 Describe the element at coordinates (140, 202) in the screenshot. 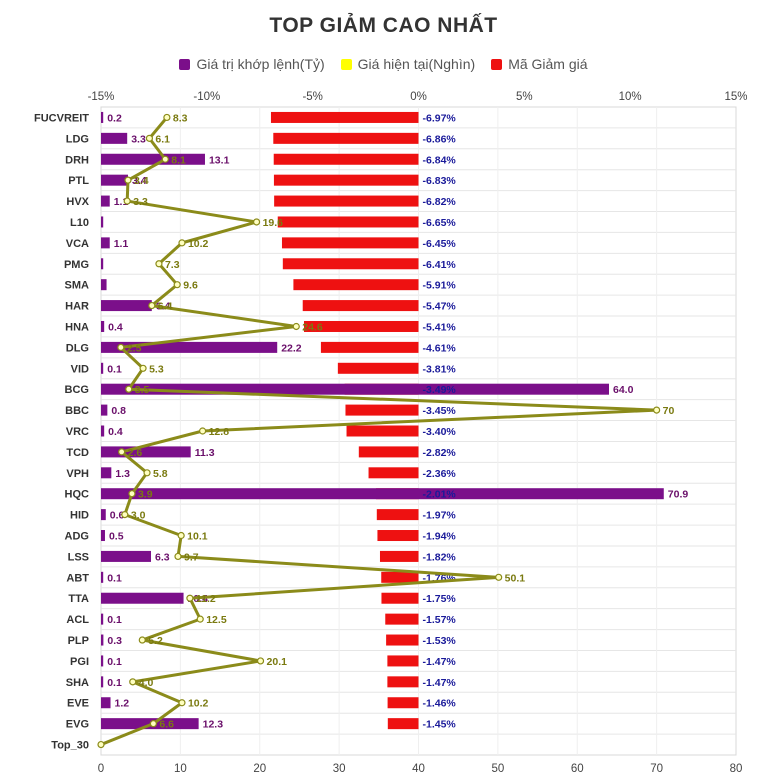

I see `price-data-label: 3.3` at that location.